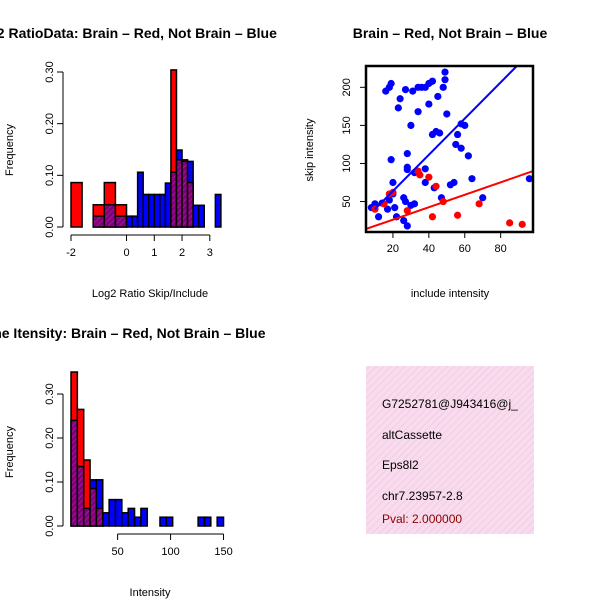 The height and width of the screenshot is (600, 600). Describe the element at coordinates (223, 552) in the screenshot. I see `intensity-x-tick-label: 150` at that location.